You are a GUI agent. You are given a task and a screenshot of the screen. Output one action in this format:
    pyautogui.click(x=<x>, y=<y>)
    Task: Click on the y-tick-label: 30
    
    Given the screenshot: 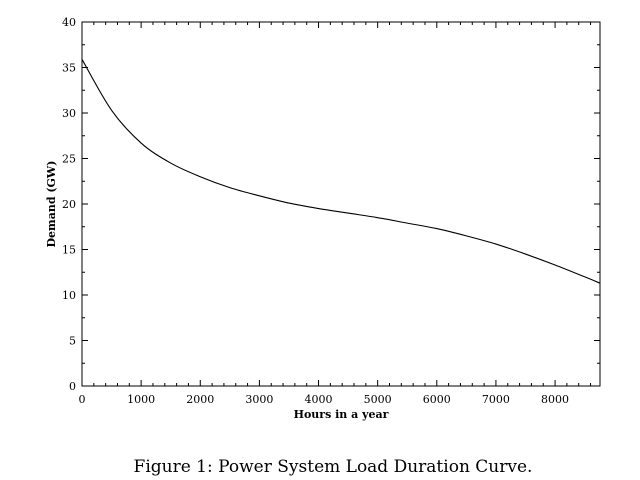 What is the action you would take?
    pyautogui.click(x=69, y=113)
    